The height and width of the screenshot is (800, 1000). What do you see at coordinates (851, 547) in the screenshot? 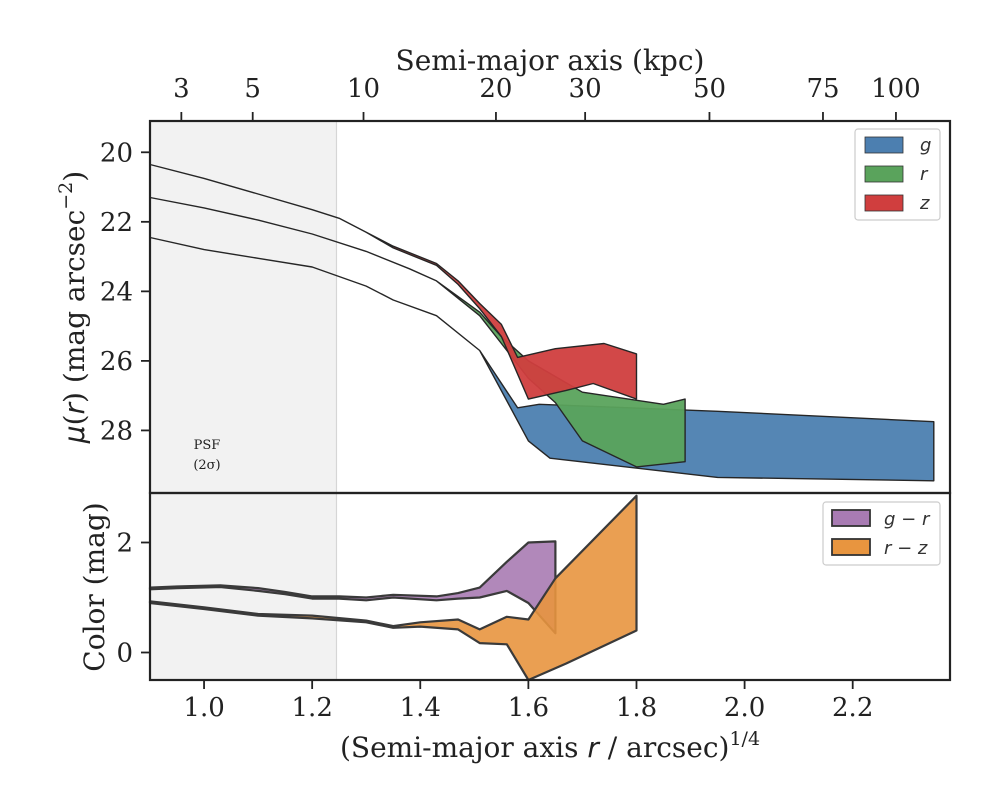
I see `legend-swatch-r-z` at bounding box center [851, 547].